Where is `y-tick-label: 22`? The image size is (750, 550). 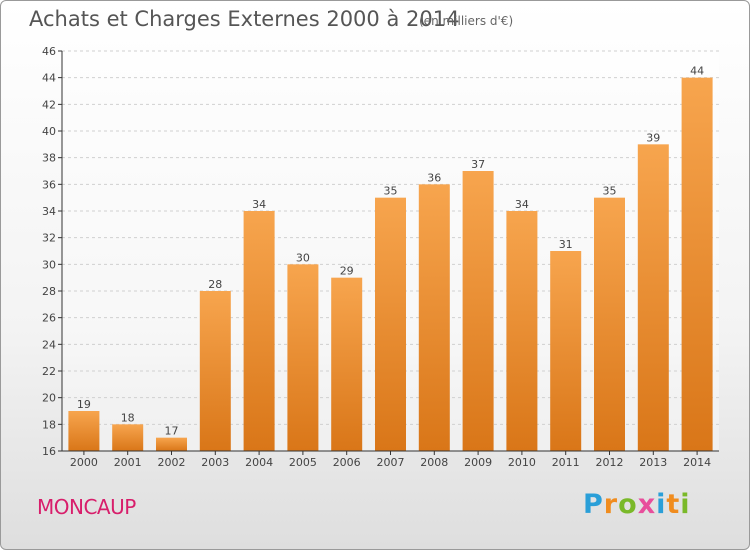
y-tick-label: 22 is located at coordinates (49, 371).